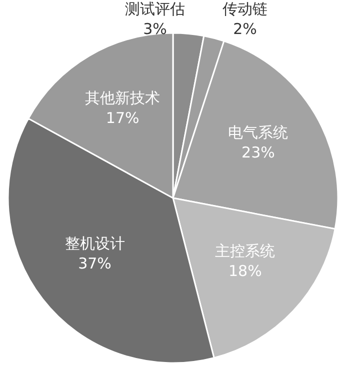 This screenshot has width=348, height=380. Describe the element at coordinates (245, 271) in the screenshot. I see `data-label: 18%` at that location.